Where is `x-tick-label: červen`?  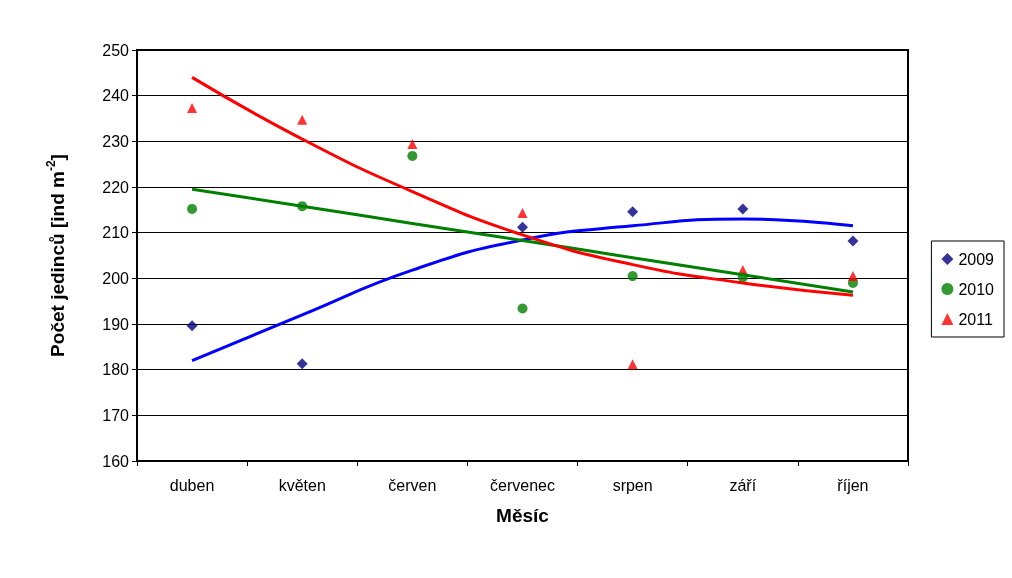
x-tick-label: červen is located at coordinates (412, 485).